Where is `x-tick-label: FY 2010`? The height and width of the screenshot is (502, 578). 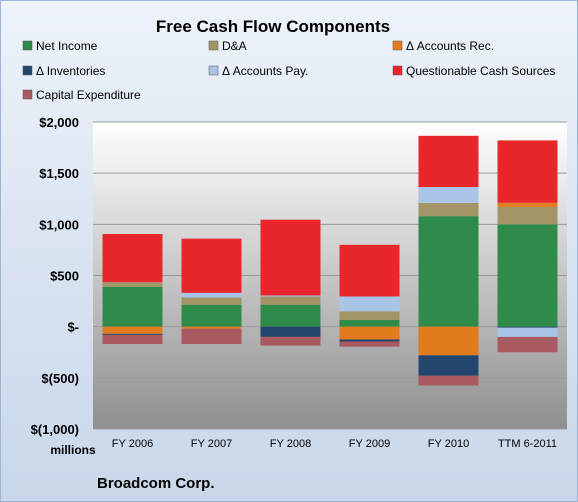 x-tick-label: FY 2010 is located at coordinates (448, 444).